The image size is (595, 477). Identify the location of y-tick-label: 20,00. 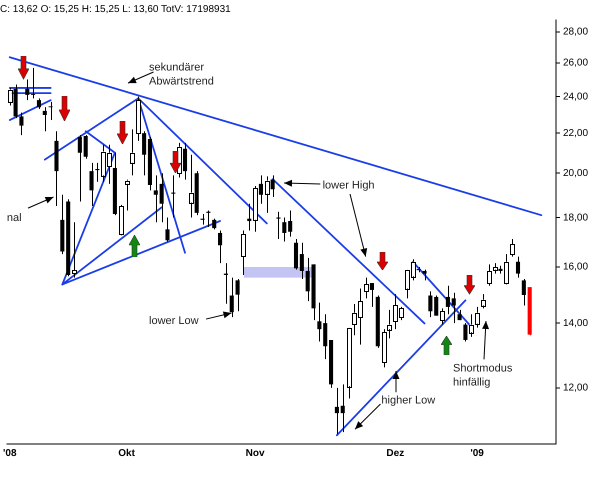
(575, 173).